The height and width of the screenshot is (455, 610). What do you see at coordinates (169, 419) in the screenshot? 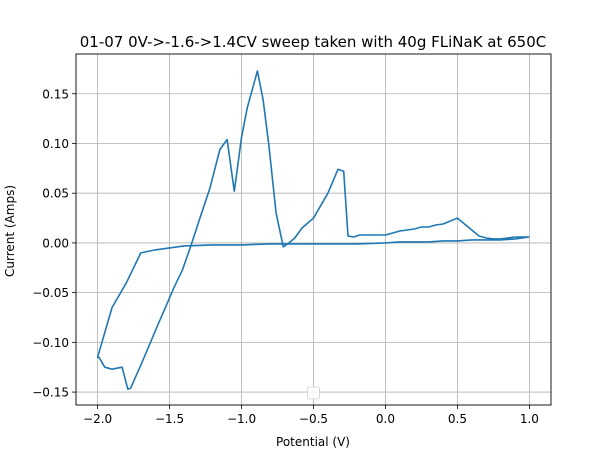
I see `x-tick-label: −1.5` at bounding box center [169, 419].